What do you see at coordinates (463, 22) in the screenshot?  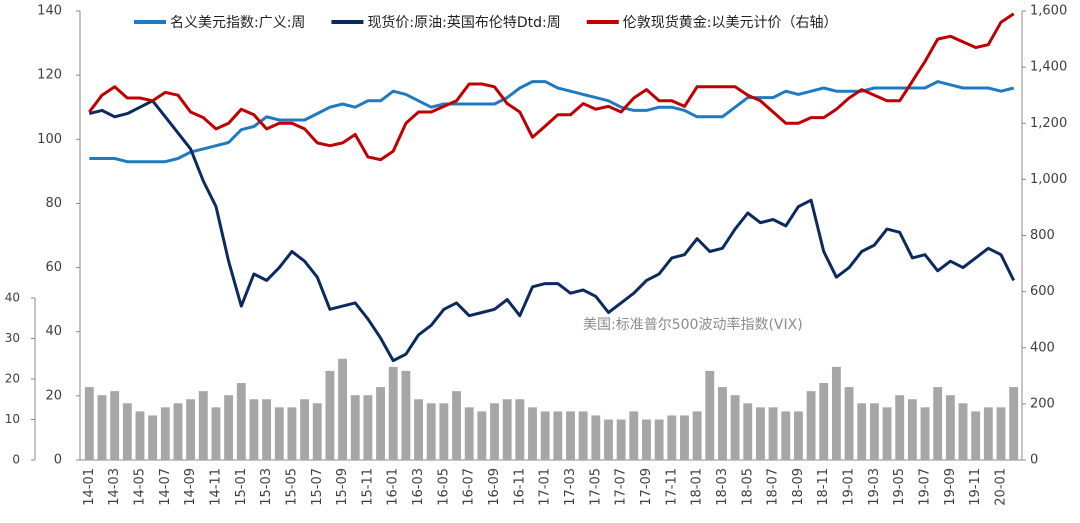 I see `legend-label: 现货价:原油:英国布伦特Dtd:周` at bounding box center [463, 22].